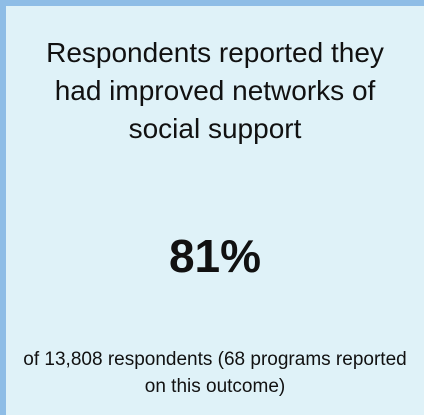 The image size is (424, 415). Describe the element at coordinates (215, 256) in the screenshot. I see `outcome-percentage: 81%` at that location.